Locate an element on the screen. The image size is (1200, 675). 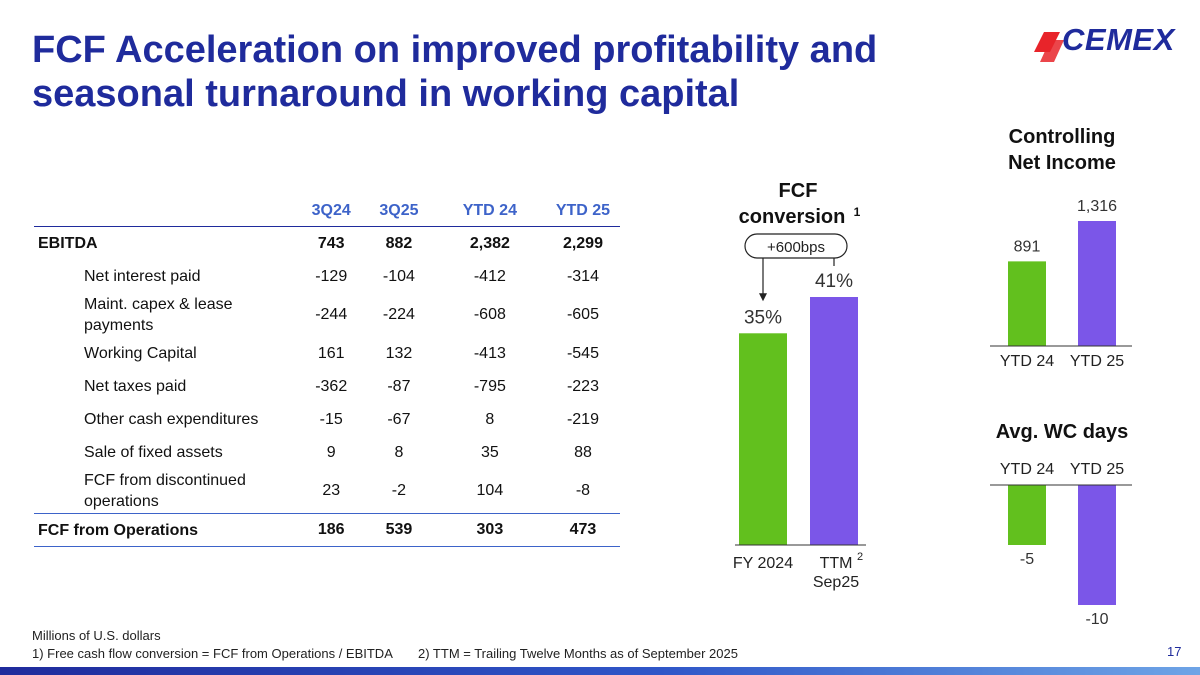
cell: -8 is located at coordinates (583, 490).